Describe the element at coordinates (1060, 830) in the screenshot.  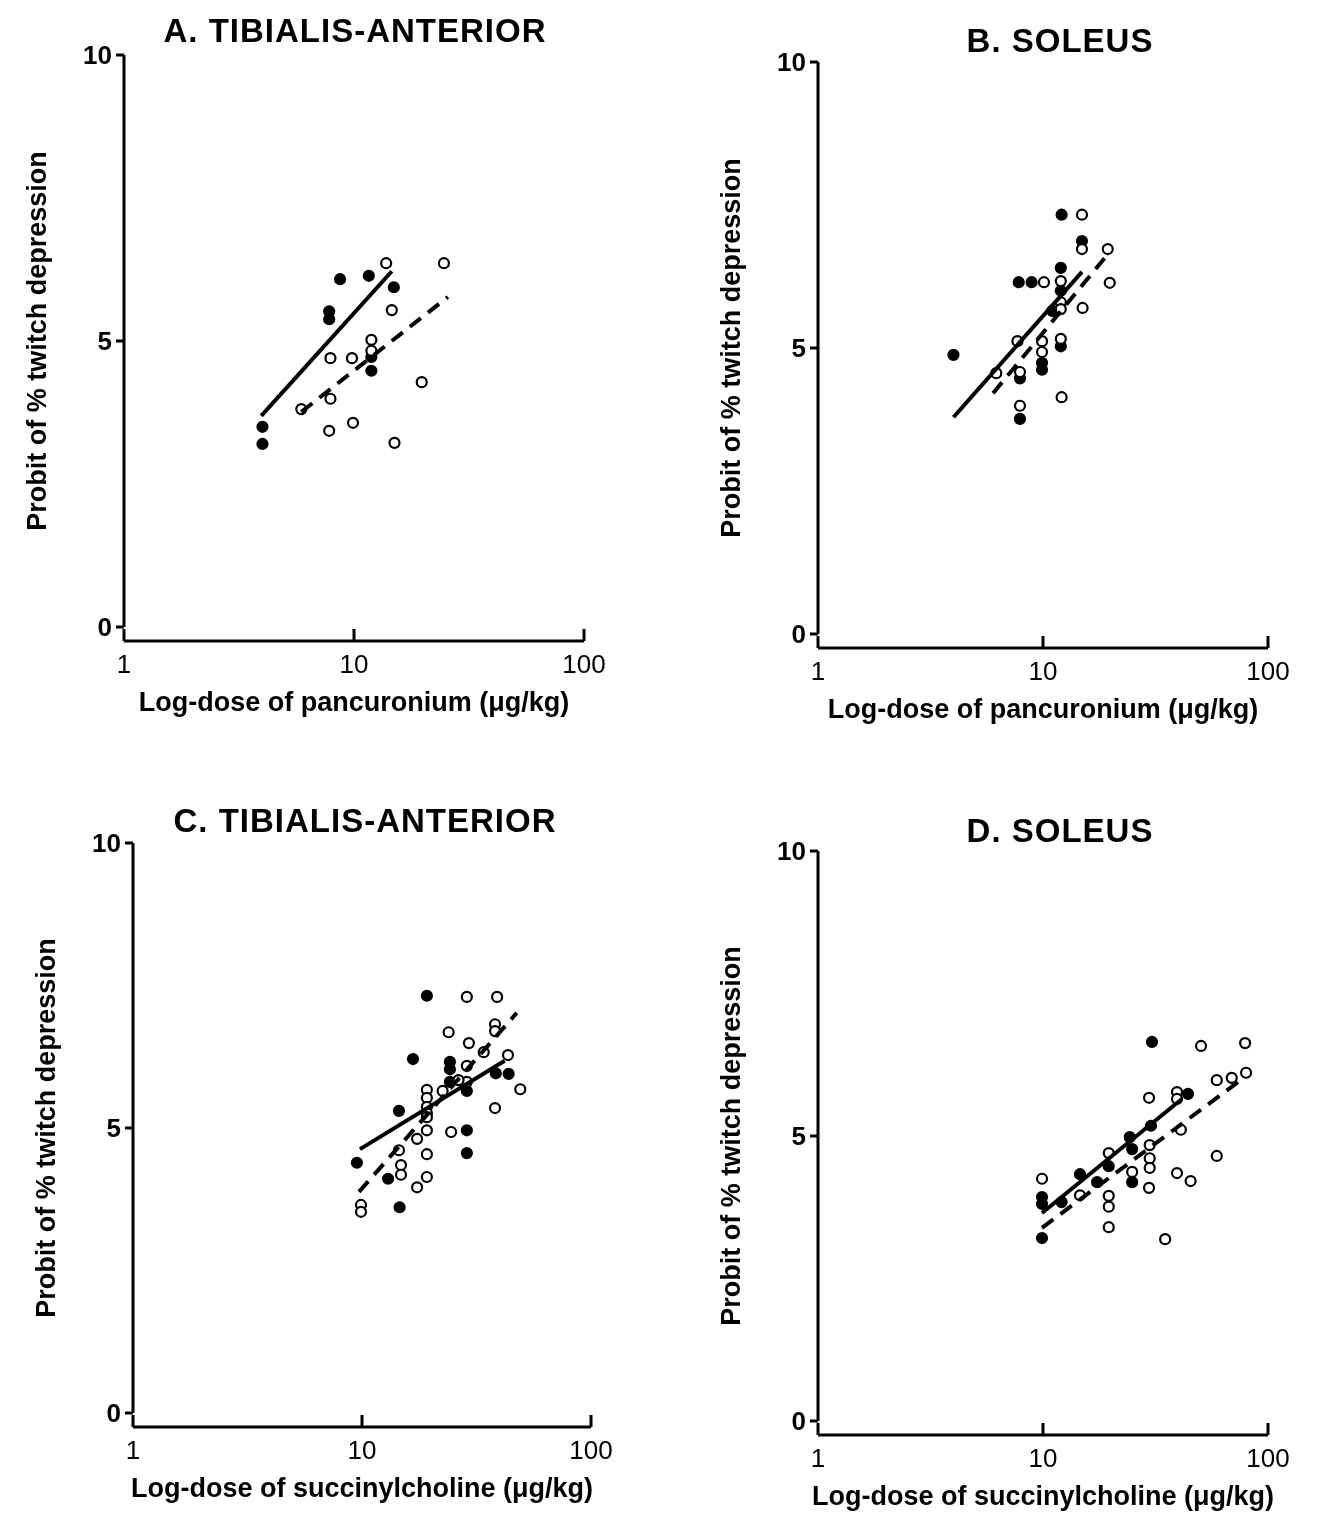
I see `chart-title: D. SOLEUS` at that location.